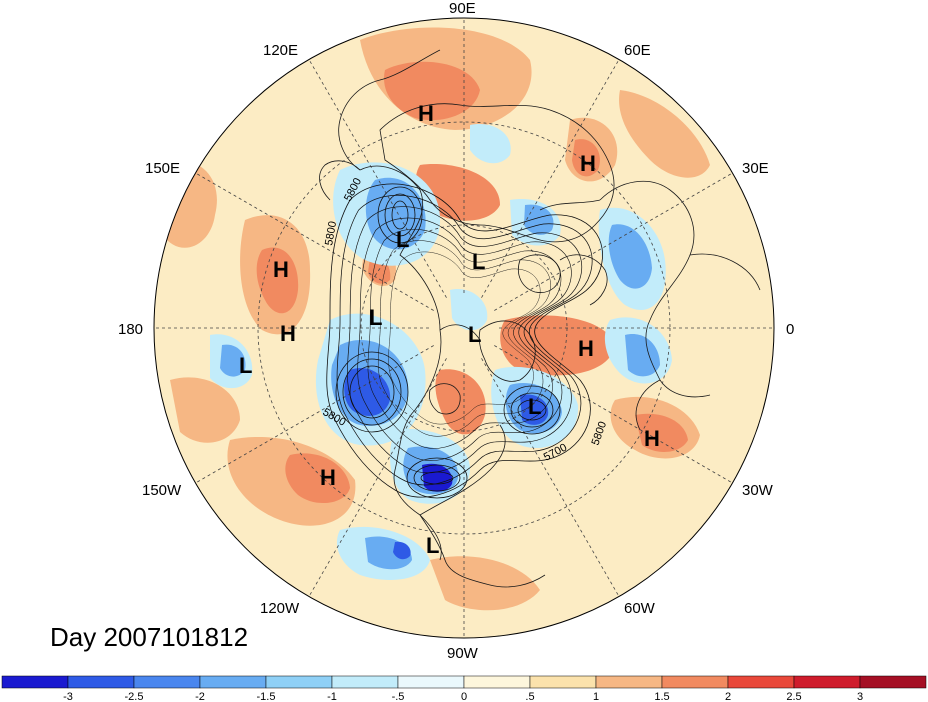 The width and height of the screenshot is (928, 702). What do you see at coordinates (68, 696) in the screenshot?
I see `colorbar-tick-label: -3` at bounding box center [68, 696].